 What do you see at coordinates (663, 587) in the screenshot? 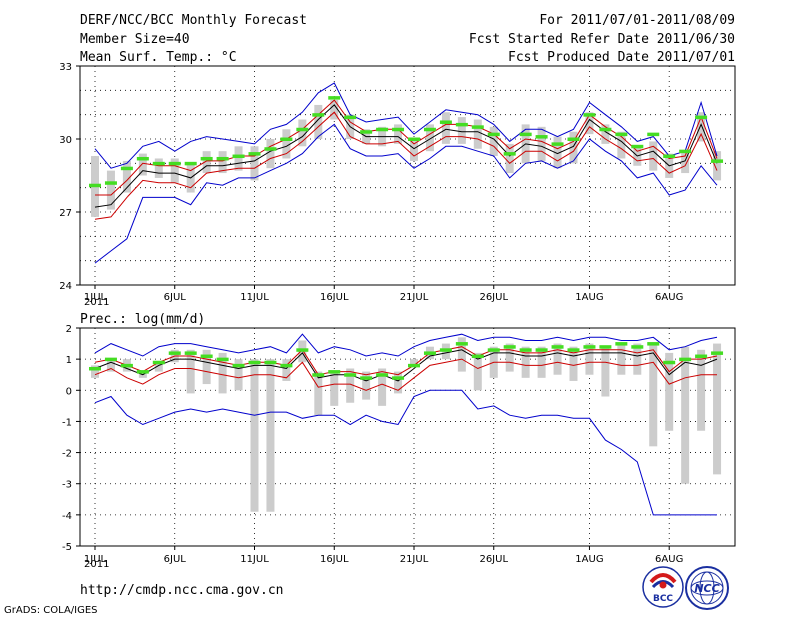
I see `bcc-logo: BCC` at bounding box center [663, 587].